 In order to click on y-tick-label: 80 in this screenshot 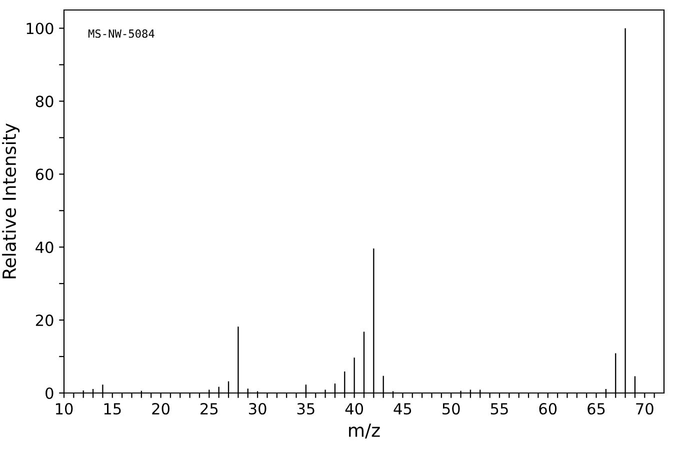, I will do `click(45, 102)`.